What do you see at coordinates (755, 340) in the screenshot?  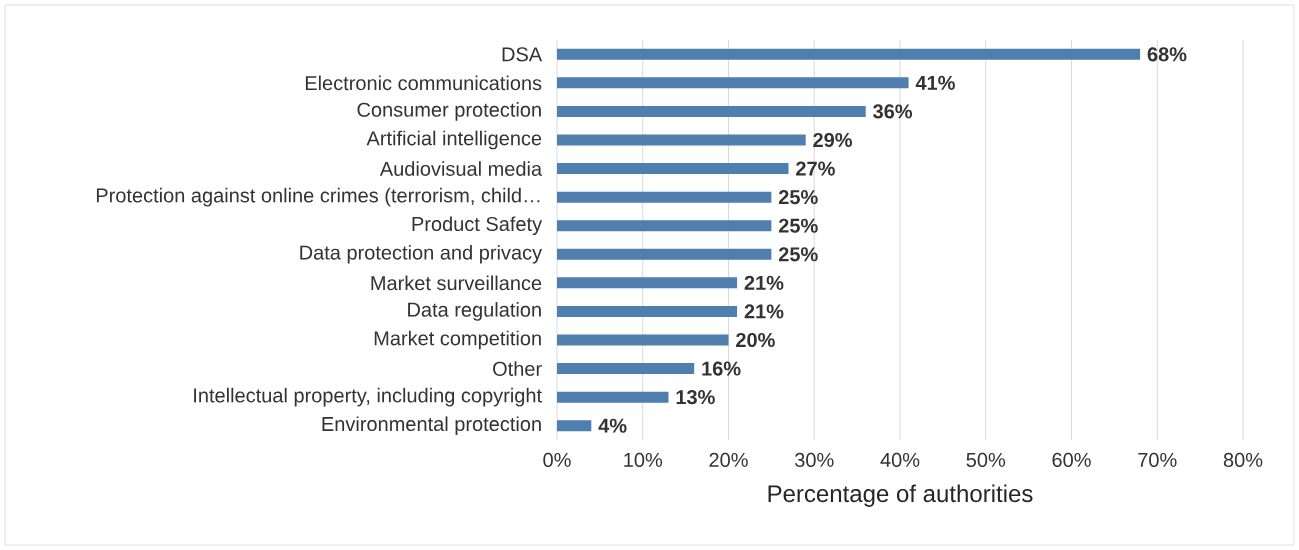 I see `data-label: 20%` at bounding box center [755, 340].